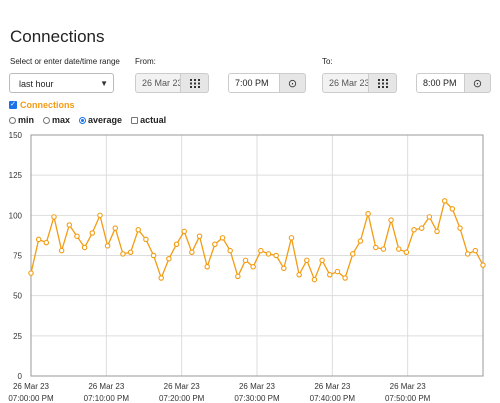 Image resolution: width=500 pixels, height=403 pixels. Describe the element at coordinates (17, 256) in the screenshot. I see `y-tick-label: 75` at that location.